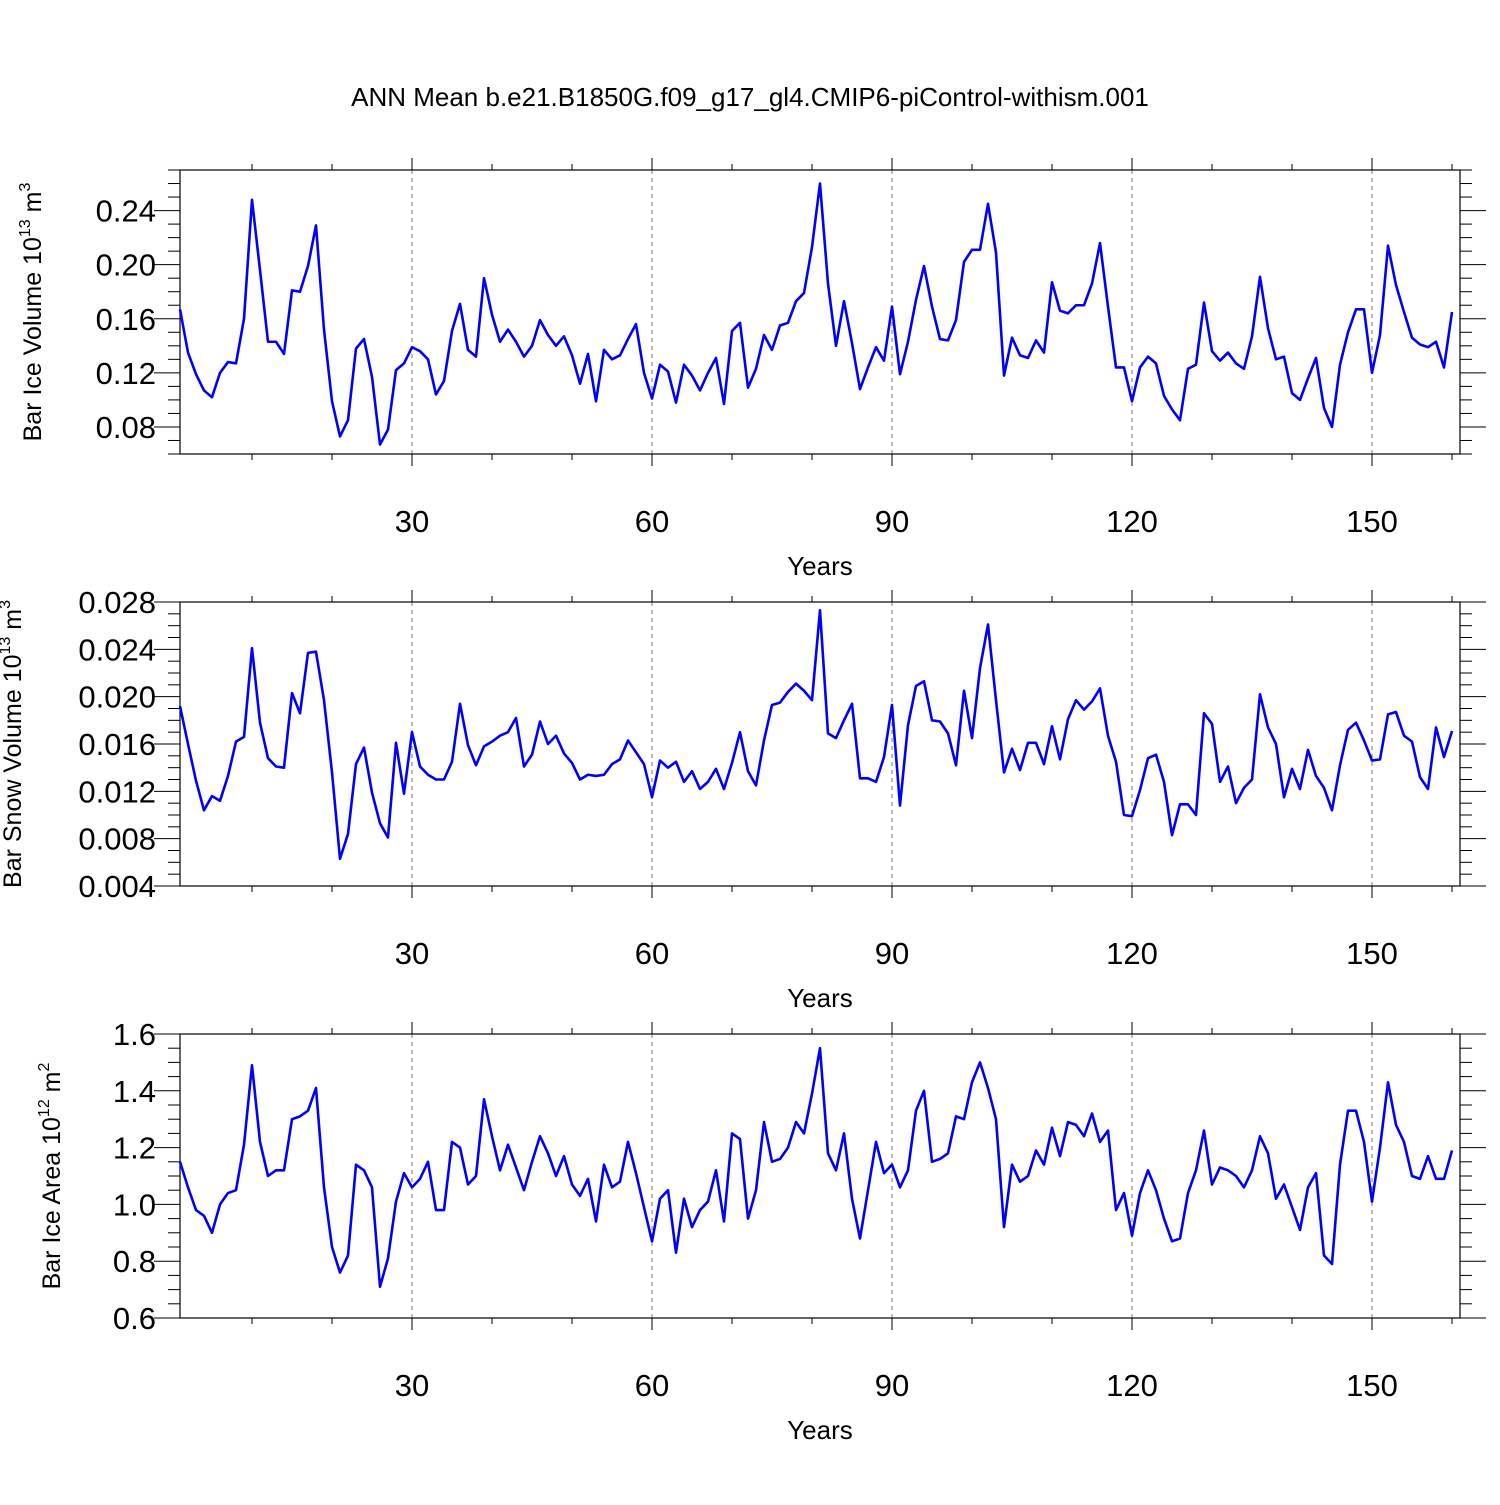 This screenshot has height=1505, width=1500. Describe the element at coordinates (117, 839) in the screenshot. I see `y-tick-label: 0.008` at that location.